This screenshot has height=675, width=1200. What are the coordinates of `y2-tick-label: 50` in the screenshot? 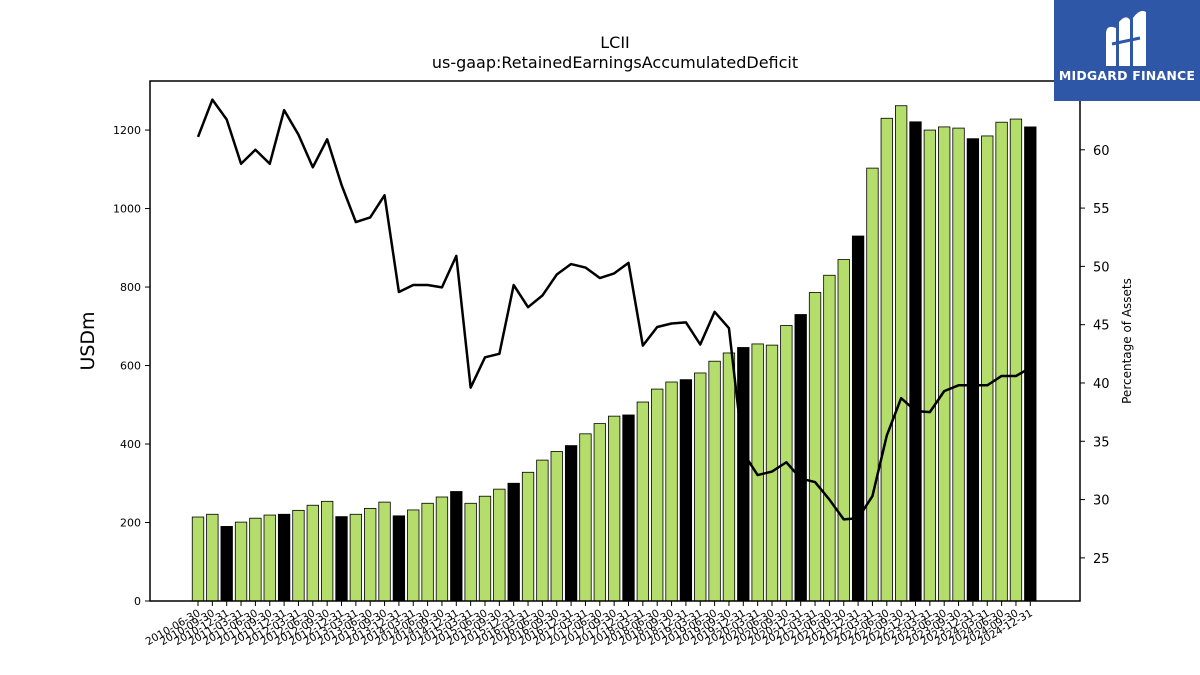 It's located at (1101, 267).